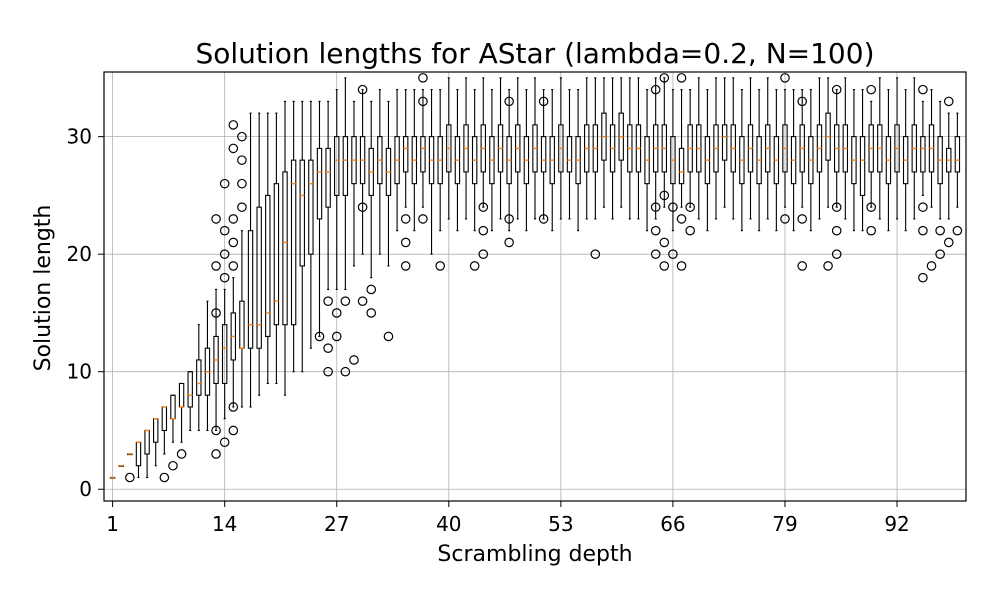  What do you see at coordinates (79, 137) in the screenshot?
I see `y-tick-label: 30` at bounding box center [79, 137].